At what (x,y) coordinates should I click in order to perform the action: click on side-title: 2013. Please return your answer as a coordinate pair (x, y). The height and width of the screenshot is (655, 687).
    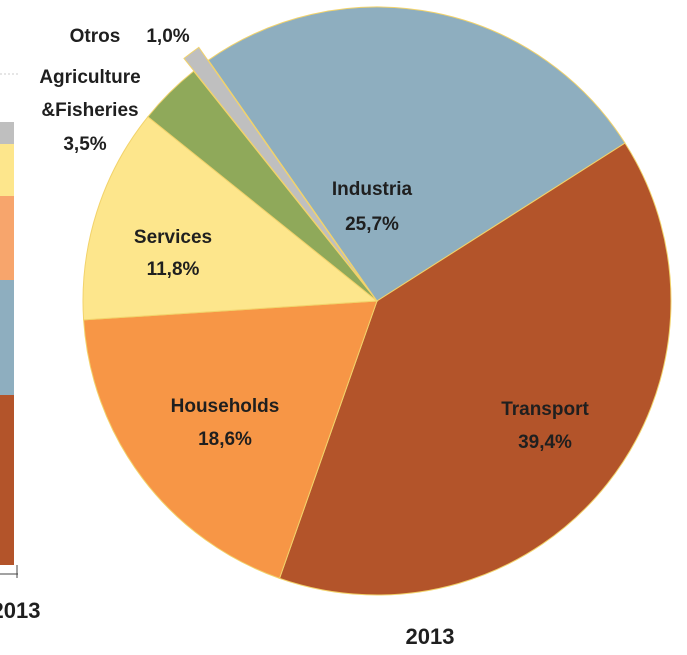
    Looking at the image, I should click on (20, 610).